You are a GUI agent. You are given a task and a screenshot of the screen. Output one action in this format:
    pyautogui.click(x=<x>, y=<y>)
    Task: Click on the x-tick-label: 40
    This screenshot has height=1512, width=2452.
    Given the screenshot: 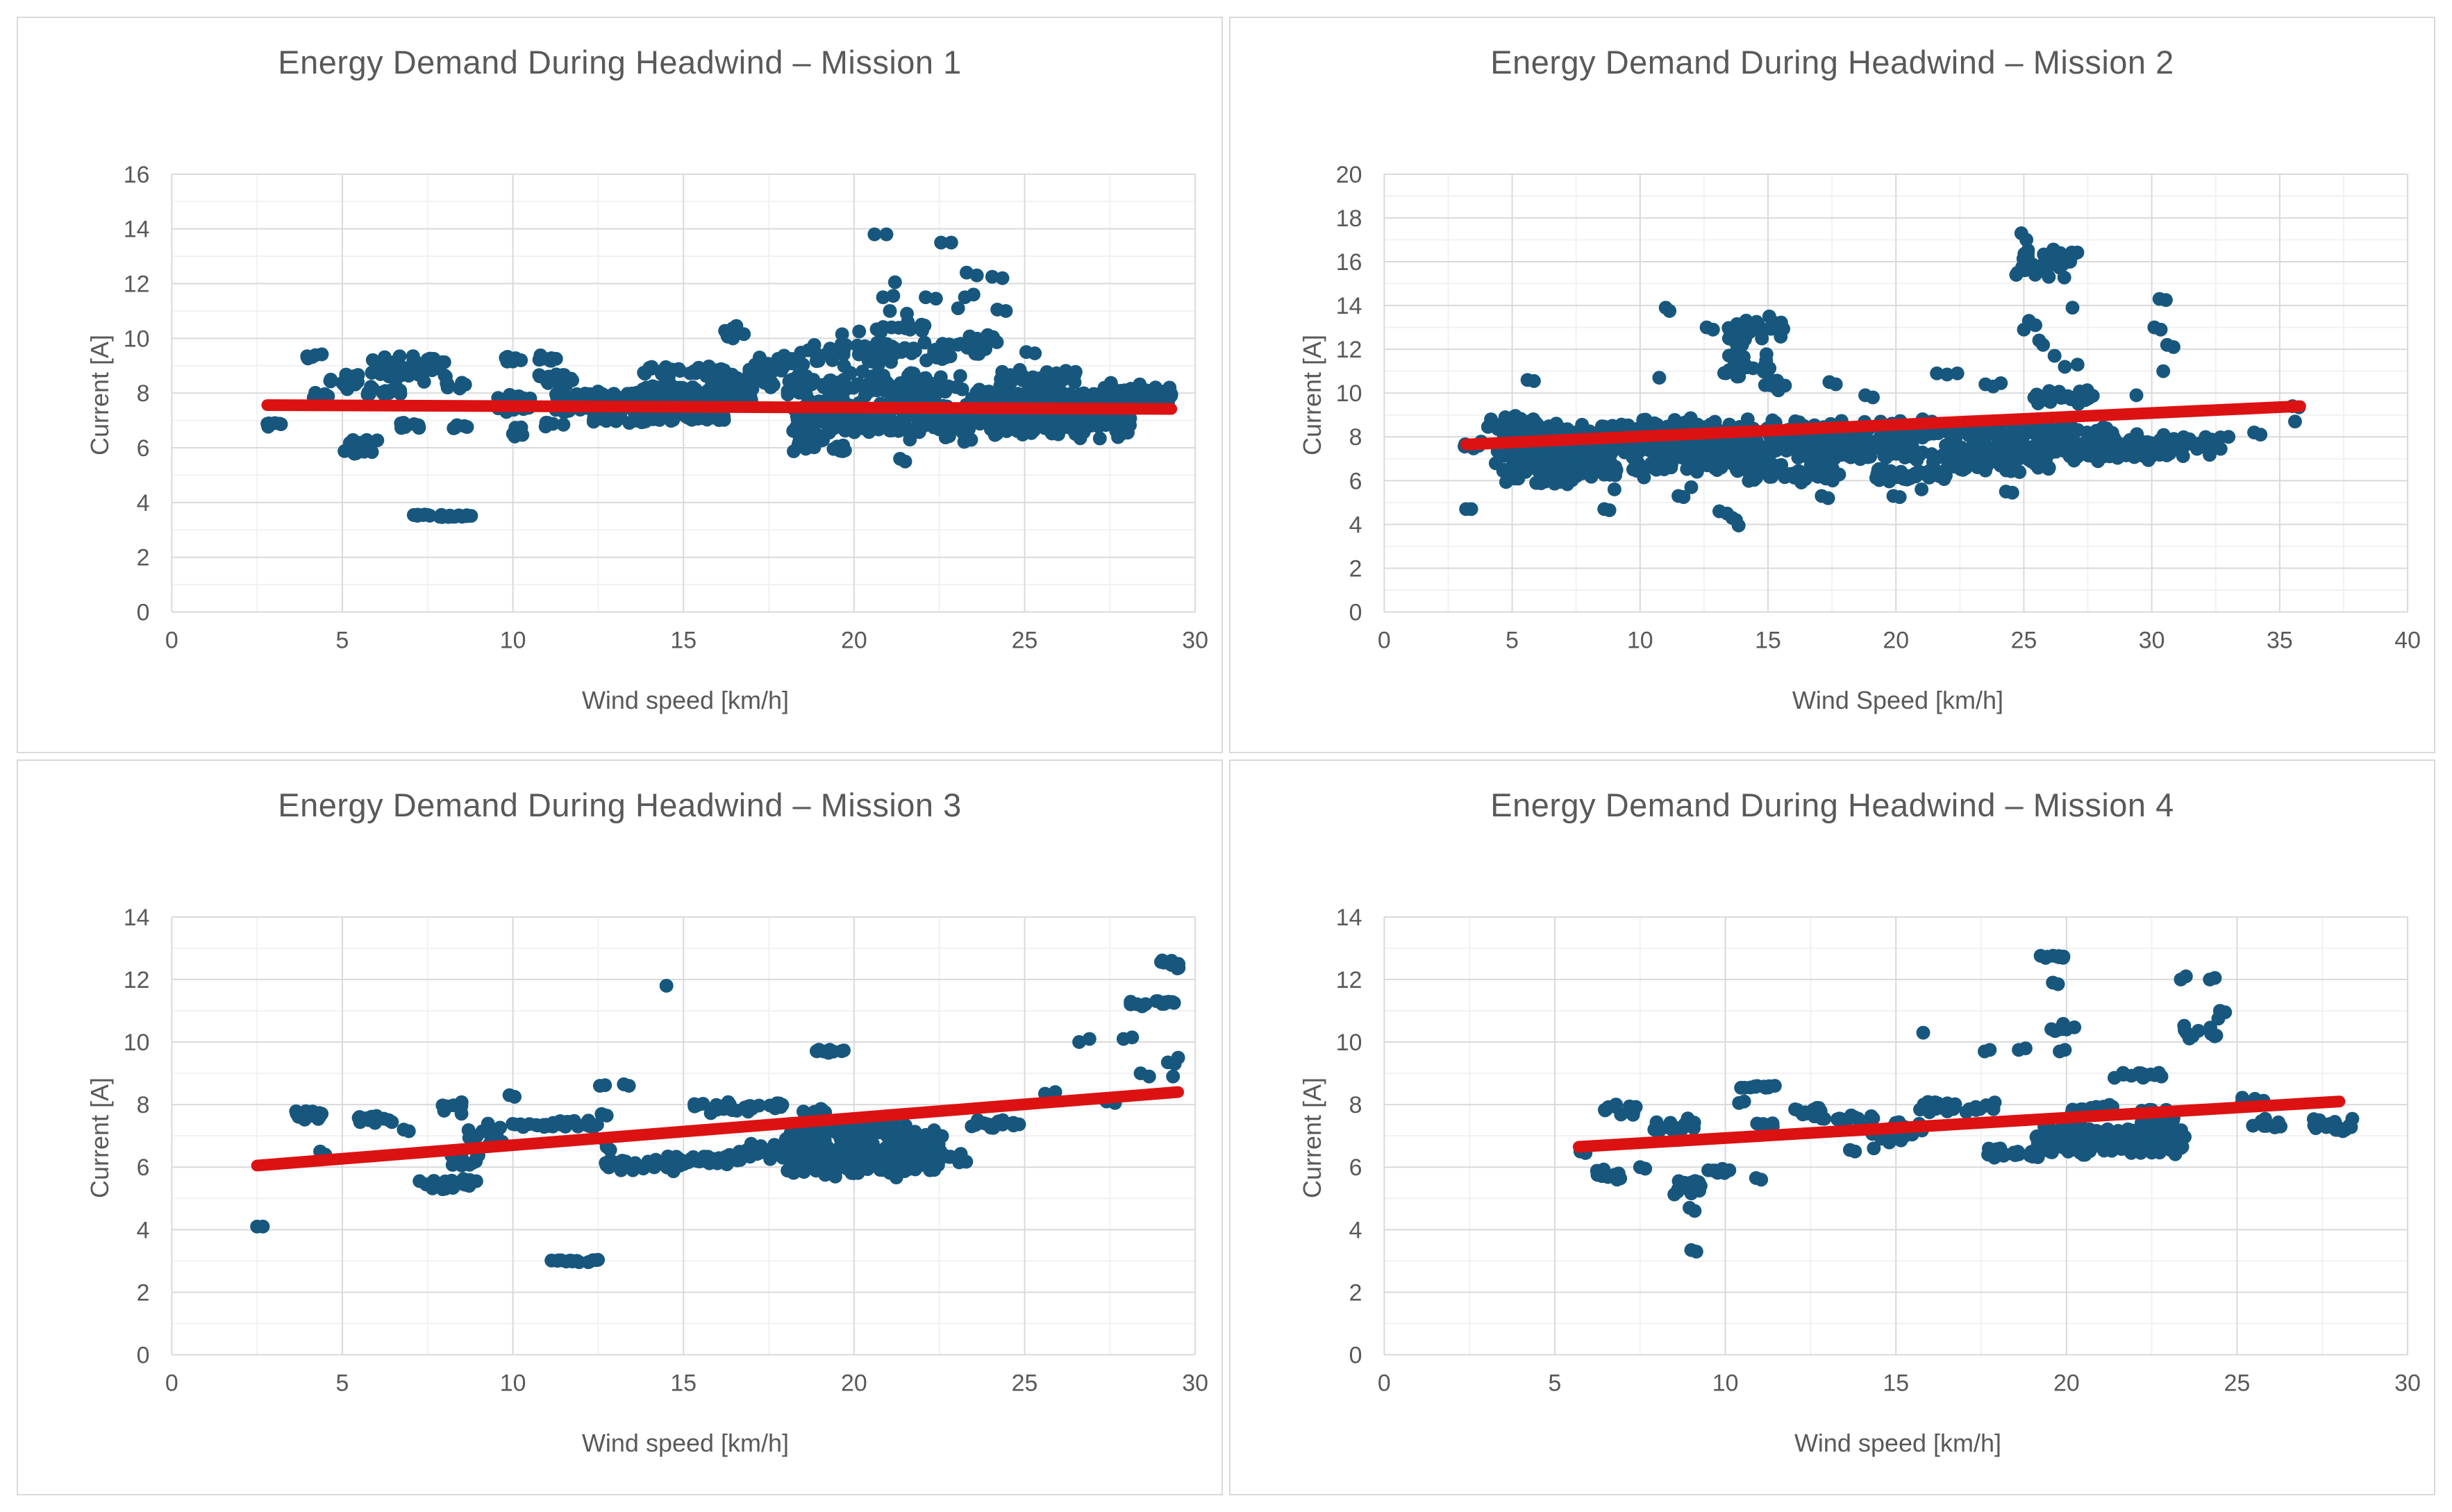 What is the action you would take?
    pyautogui.click(x=2407, y=640)
    